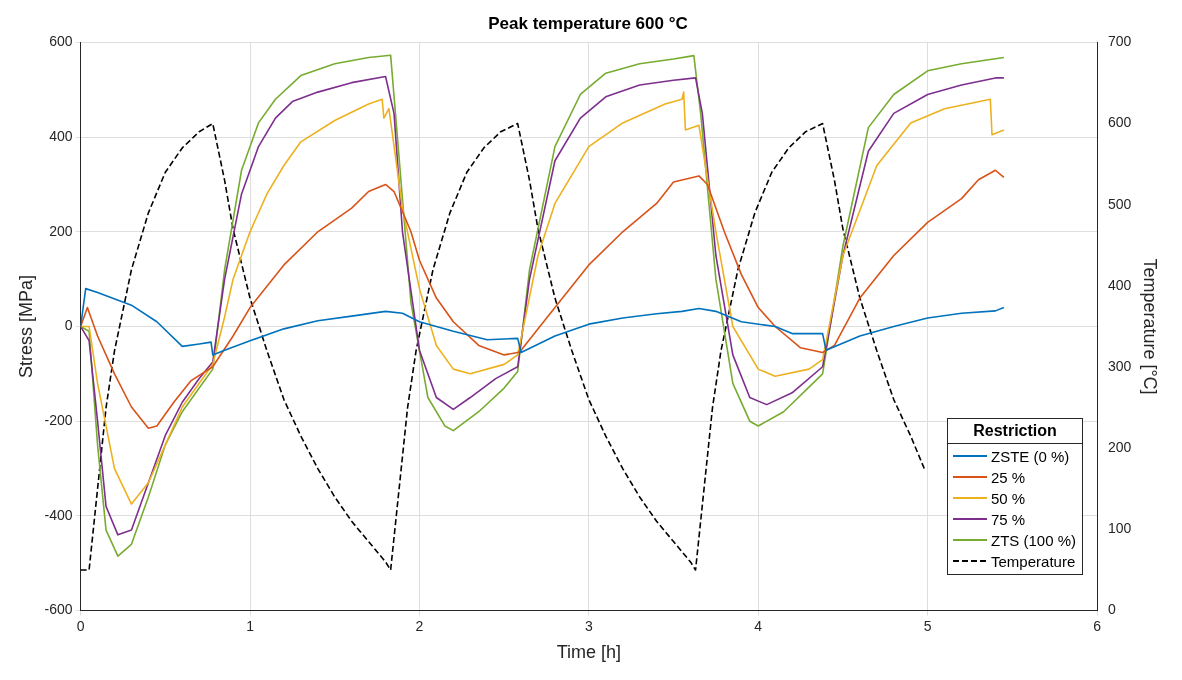 Image resolution: width=1182 pixels, height=680 pixels. I want to click on y2-axis-title: Temperature [°C], so click(1150, 326).